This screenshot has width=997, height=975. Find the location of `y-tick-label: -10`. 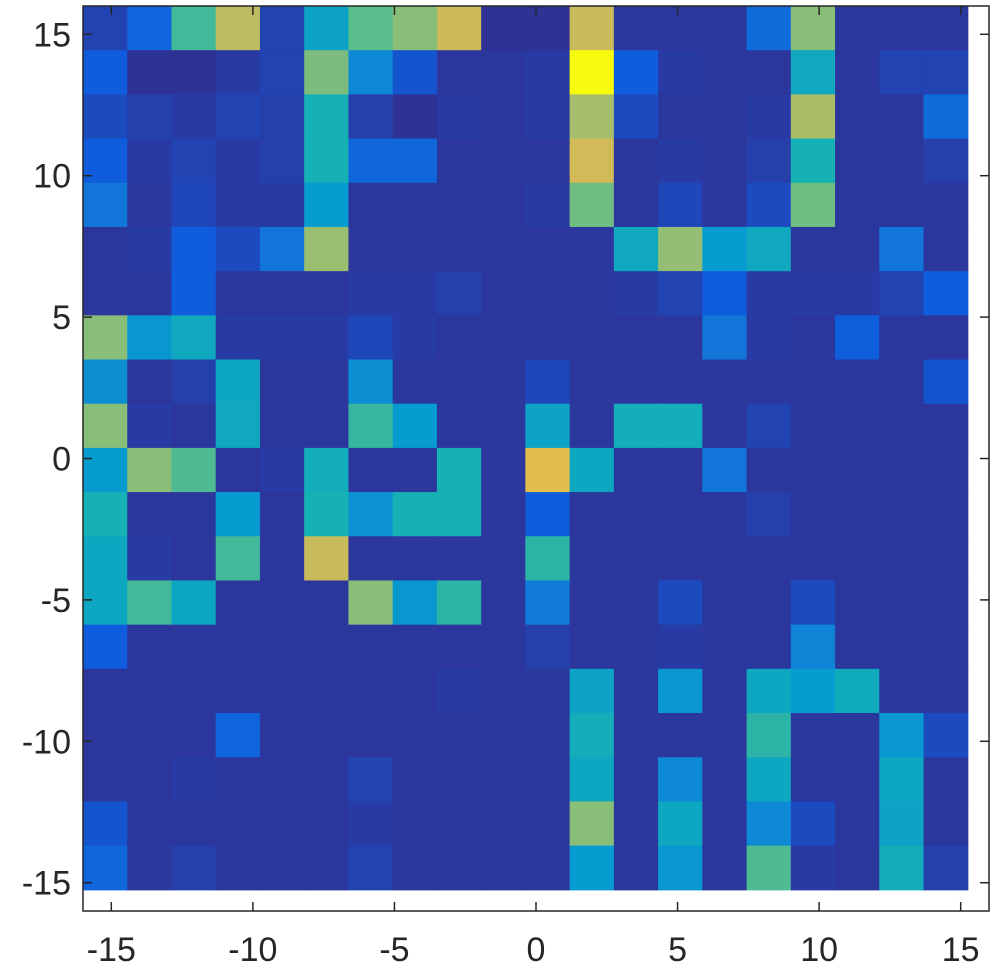

y-tick-label: -10 is located at coordinates (46, 742).